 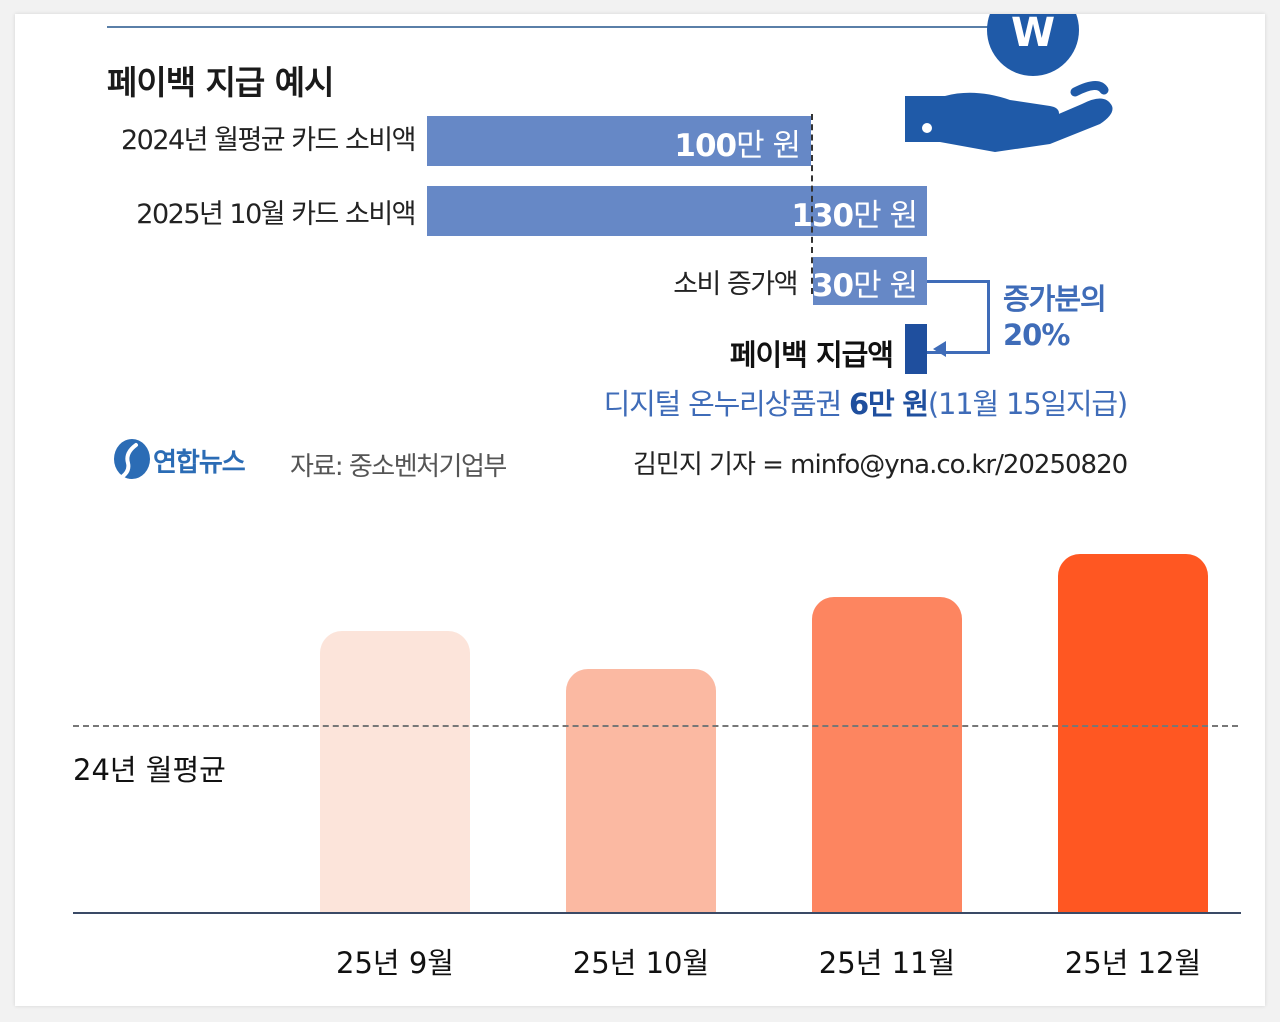 What do you see at coordinates (149, 770) in the screenshot?
I see `reference-line-label: 24년 월평균` at bounding box center [149, 770].